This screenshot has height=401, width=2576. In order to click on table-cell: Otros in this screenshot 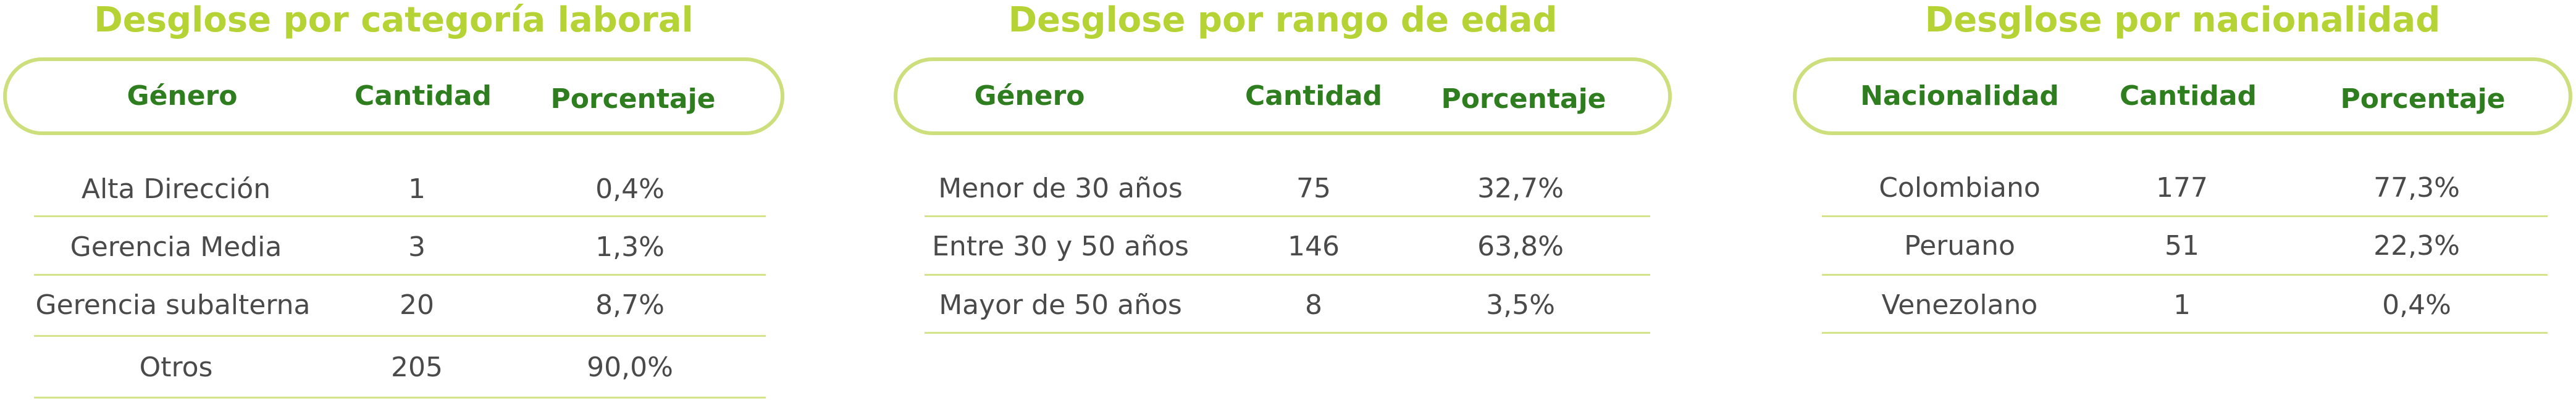, I will do `click(176, 368)`.